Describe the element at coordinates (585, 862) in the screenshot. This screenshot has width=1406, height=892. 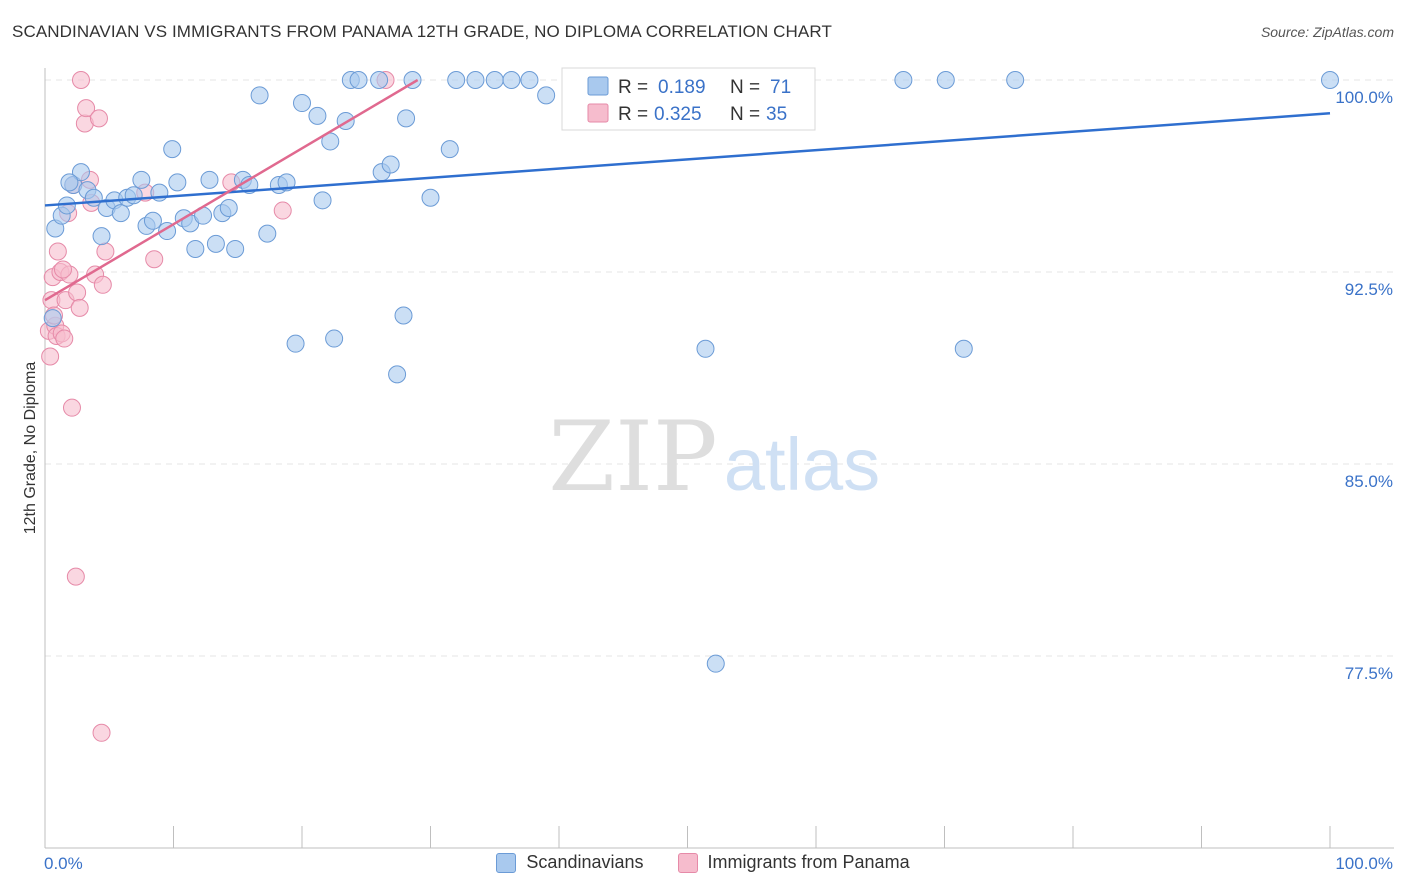
I see `legend-label: Scandinavians` at that location.